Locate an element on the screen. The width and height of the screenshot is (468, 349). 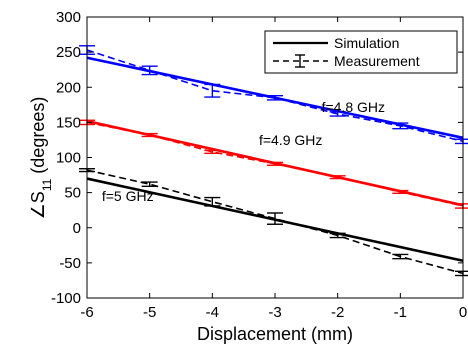
x-tick-label: -1 is located at coordinates (400, 312).